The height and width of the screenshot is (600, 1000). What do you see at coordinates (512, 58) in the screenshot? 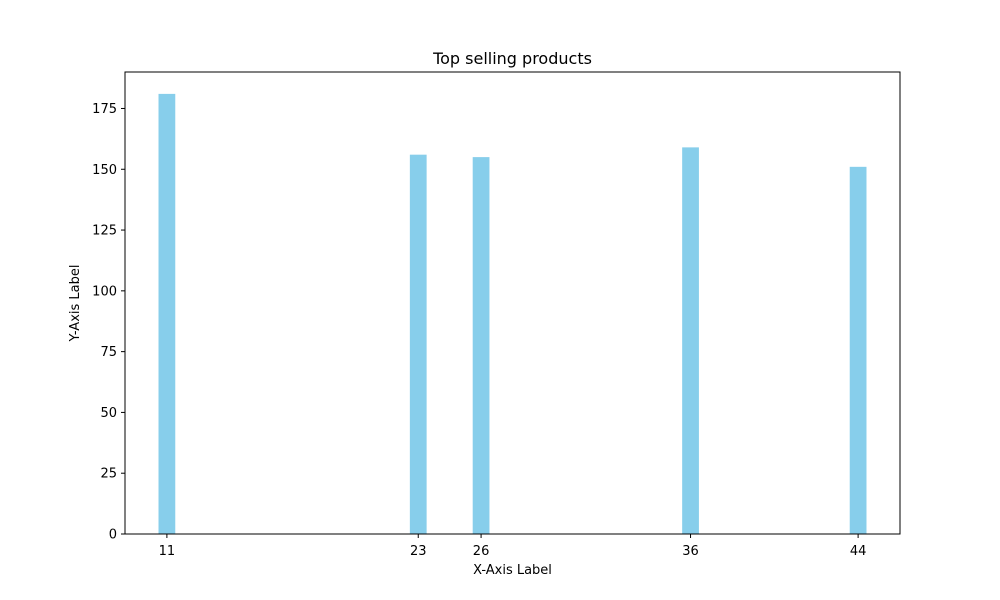
I see `chart-title: Top selling products` at bounding box center [512, 58].